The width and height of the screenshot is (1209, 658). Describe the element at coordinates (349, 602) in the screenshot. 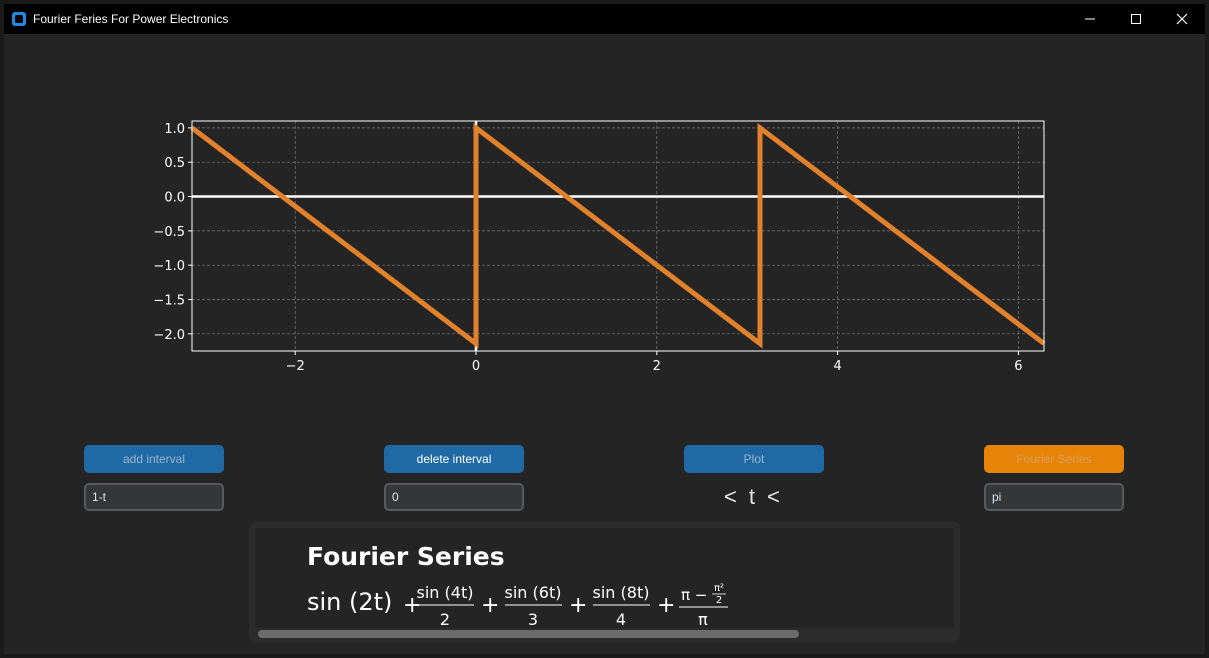

I see `term-1: sin (2t)` at that location.